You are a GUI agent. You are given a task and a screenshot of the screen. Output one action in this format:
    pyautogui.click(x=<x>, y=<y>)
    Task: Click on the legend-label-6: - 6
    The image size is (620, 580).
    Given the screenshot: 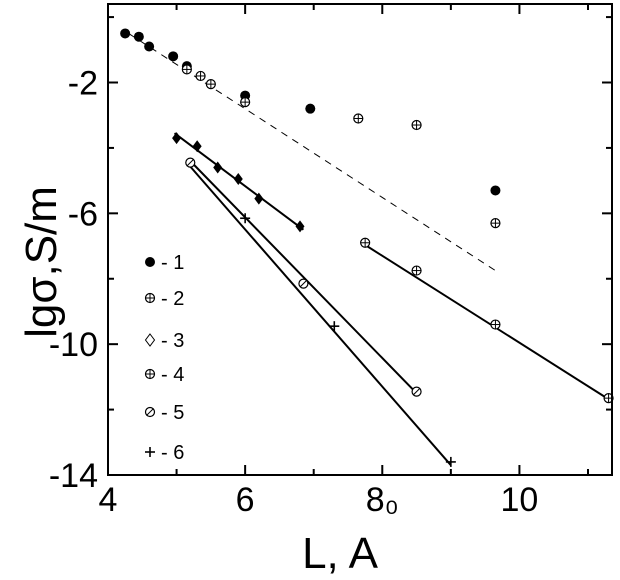 What is the action you would take?
    pyautogui.click(x=172, y=453)
    